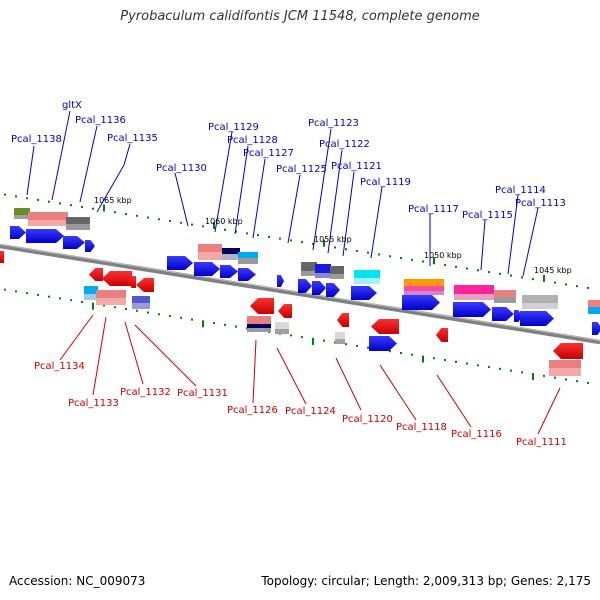 The image size is (600, 600). Describe the element at coordinates (36, 139) in the screenshot. I see `gene-label-pcal-1138: Pcal_1138` at that location.